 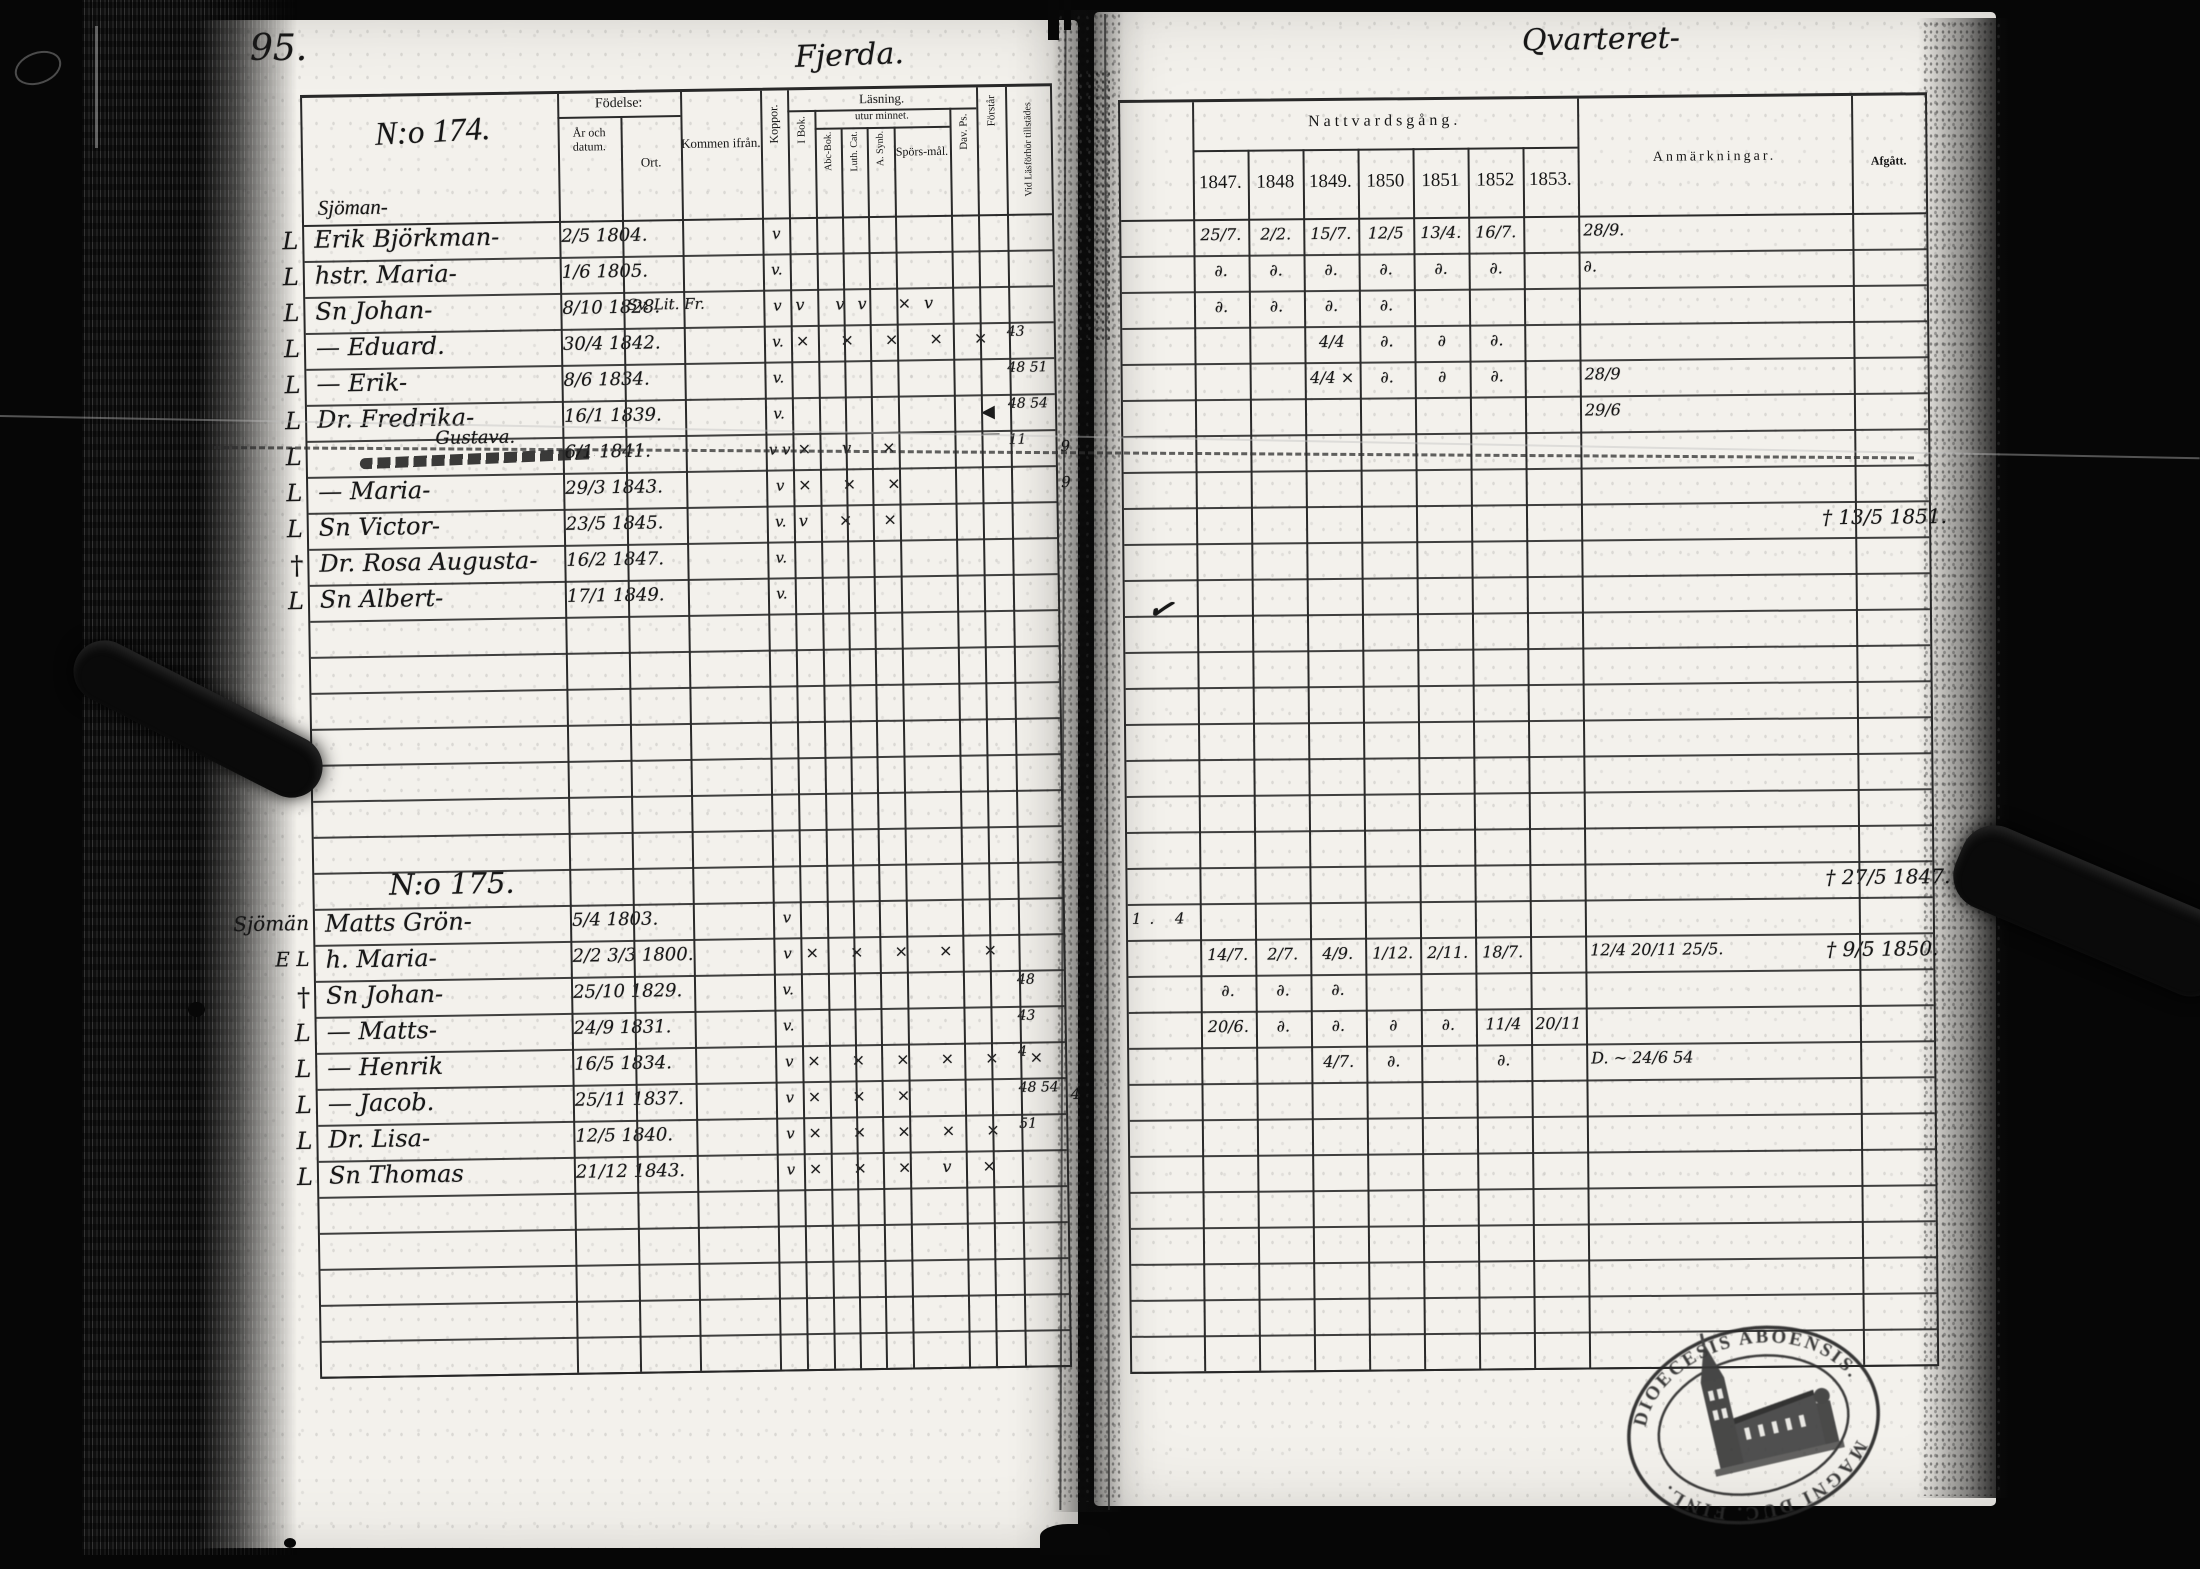 What do you see at coordinates (773, 124) in the screenshot?
I see `header-koppor: Koppor.` at bounding box center [773, 124].